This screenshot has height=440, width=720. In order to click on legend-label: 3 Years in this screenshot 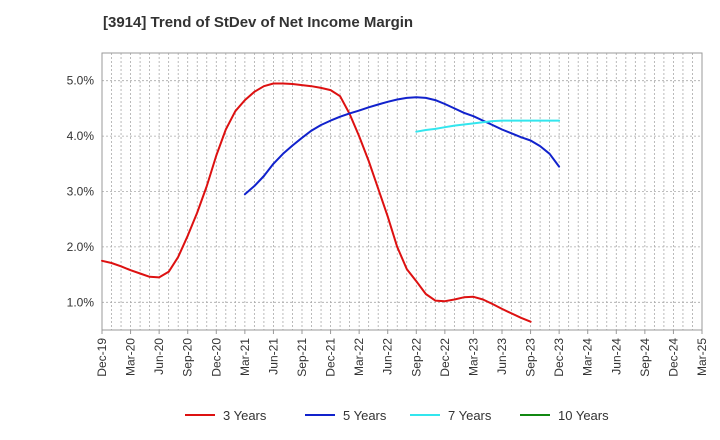, I will do `click(245, 415)`.